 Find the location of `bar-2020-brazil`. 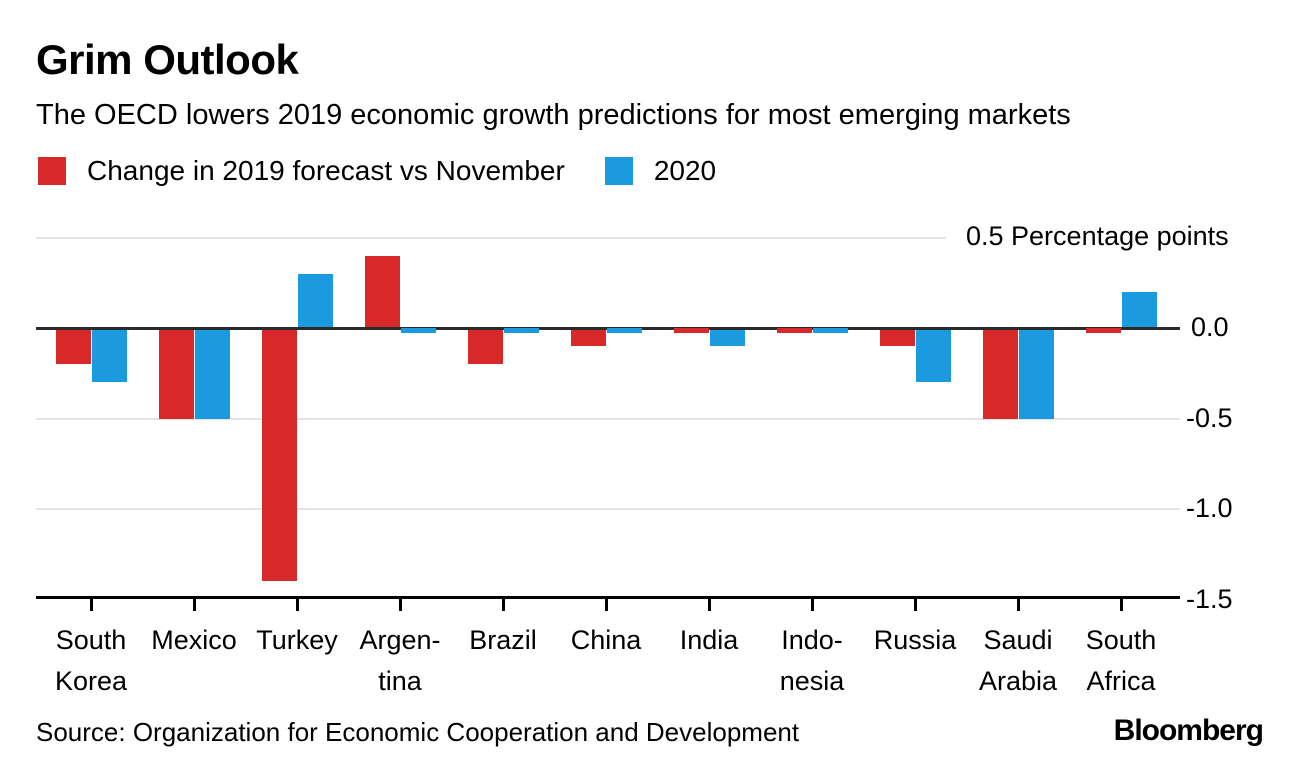

bar-2020-brazil is located at coordinates (521, 330).